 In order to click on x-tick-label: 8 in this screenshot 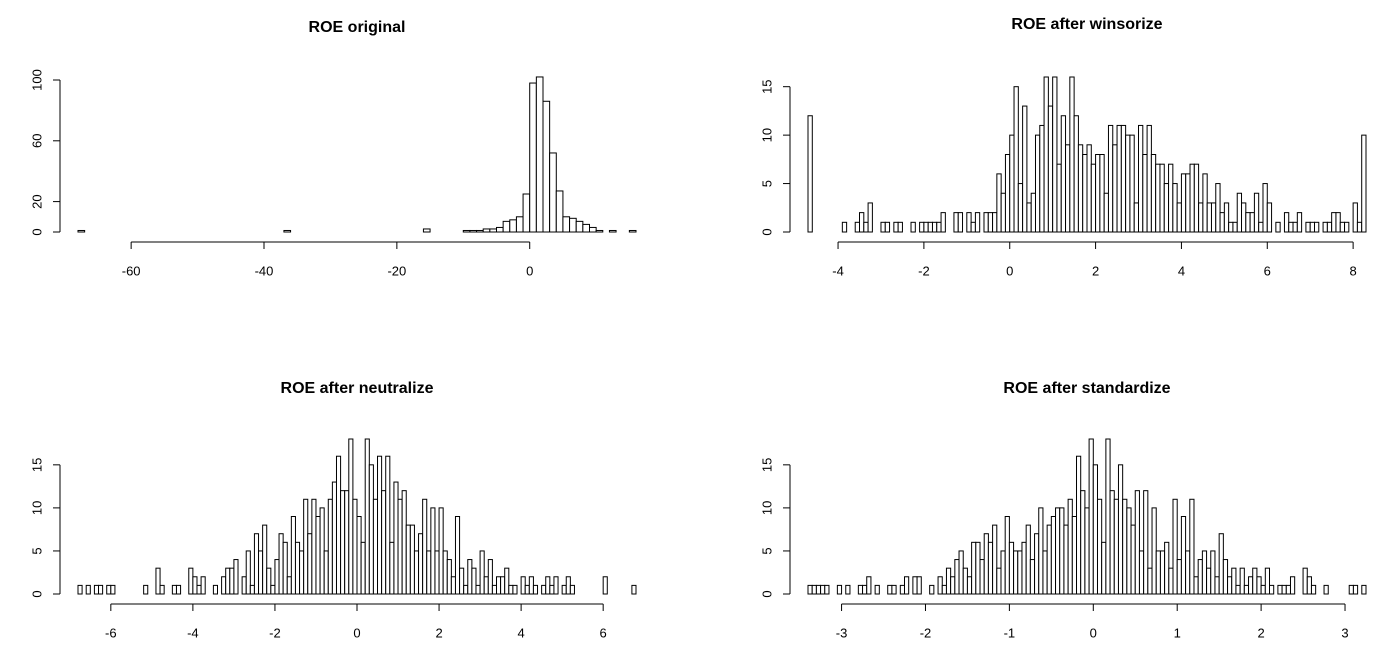, I will do `click(1353, 270)`.